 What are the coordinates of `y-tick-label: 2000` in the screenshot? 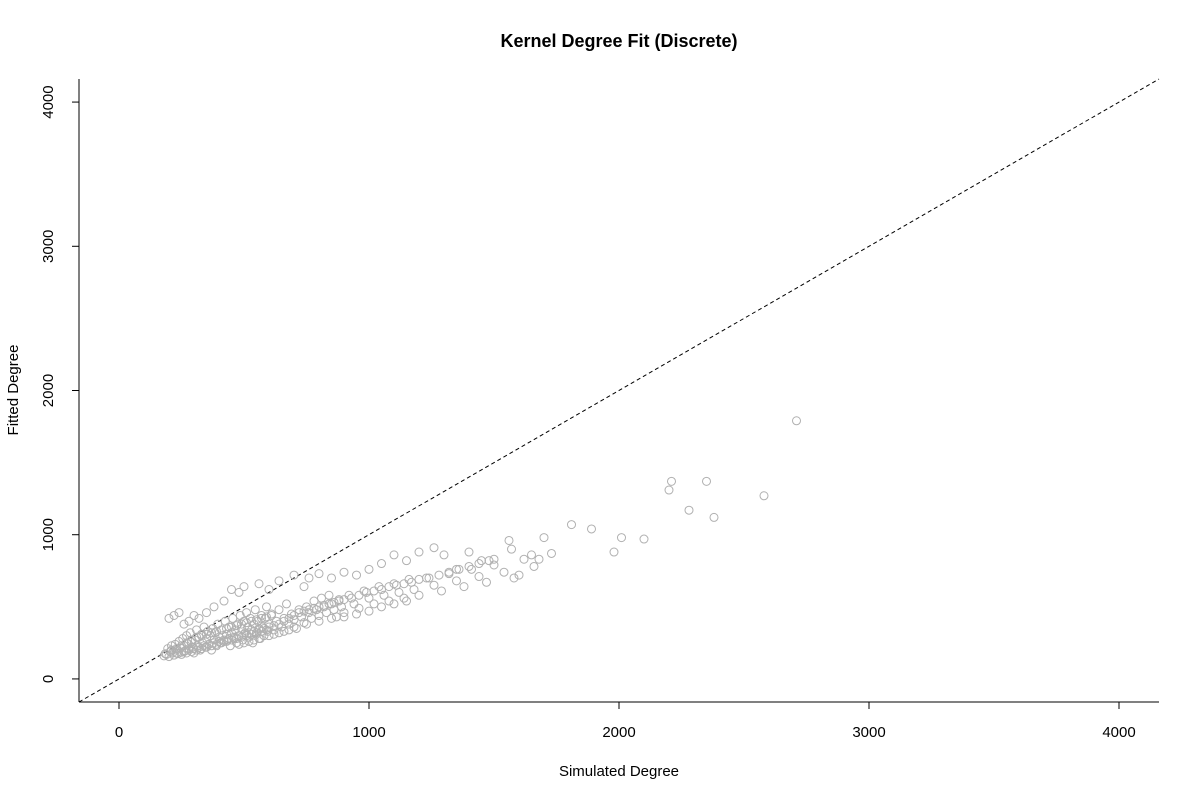 It's located at (48, 390).